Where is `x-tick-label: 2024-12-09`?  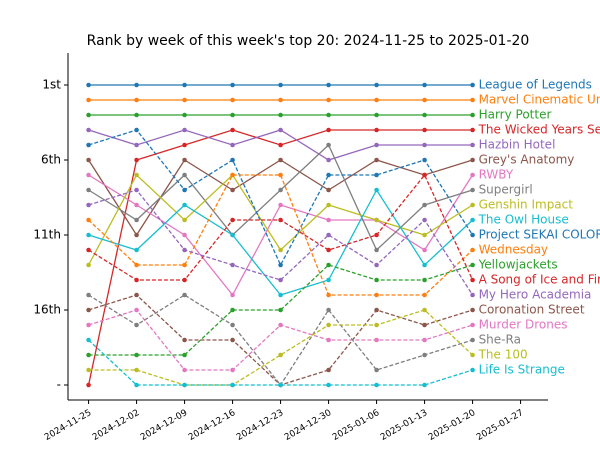 x-tick-label: 2024-12-09 is located at coordinates (164, 425).